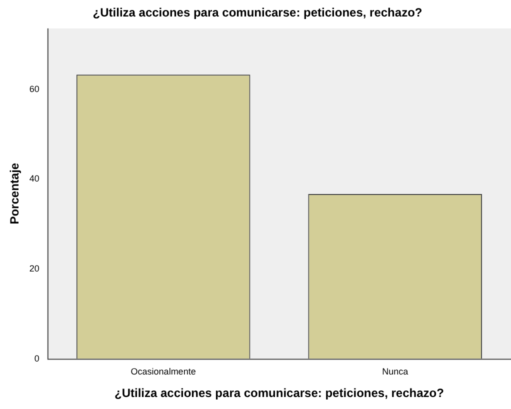  I want to click on y-tick-label: 0, so click(37, 358).